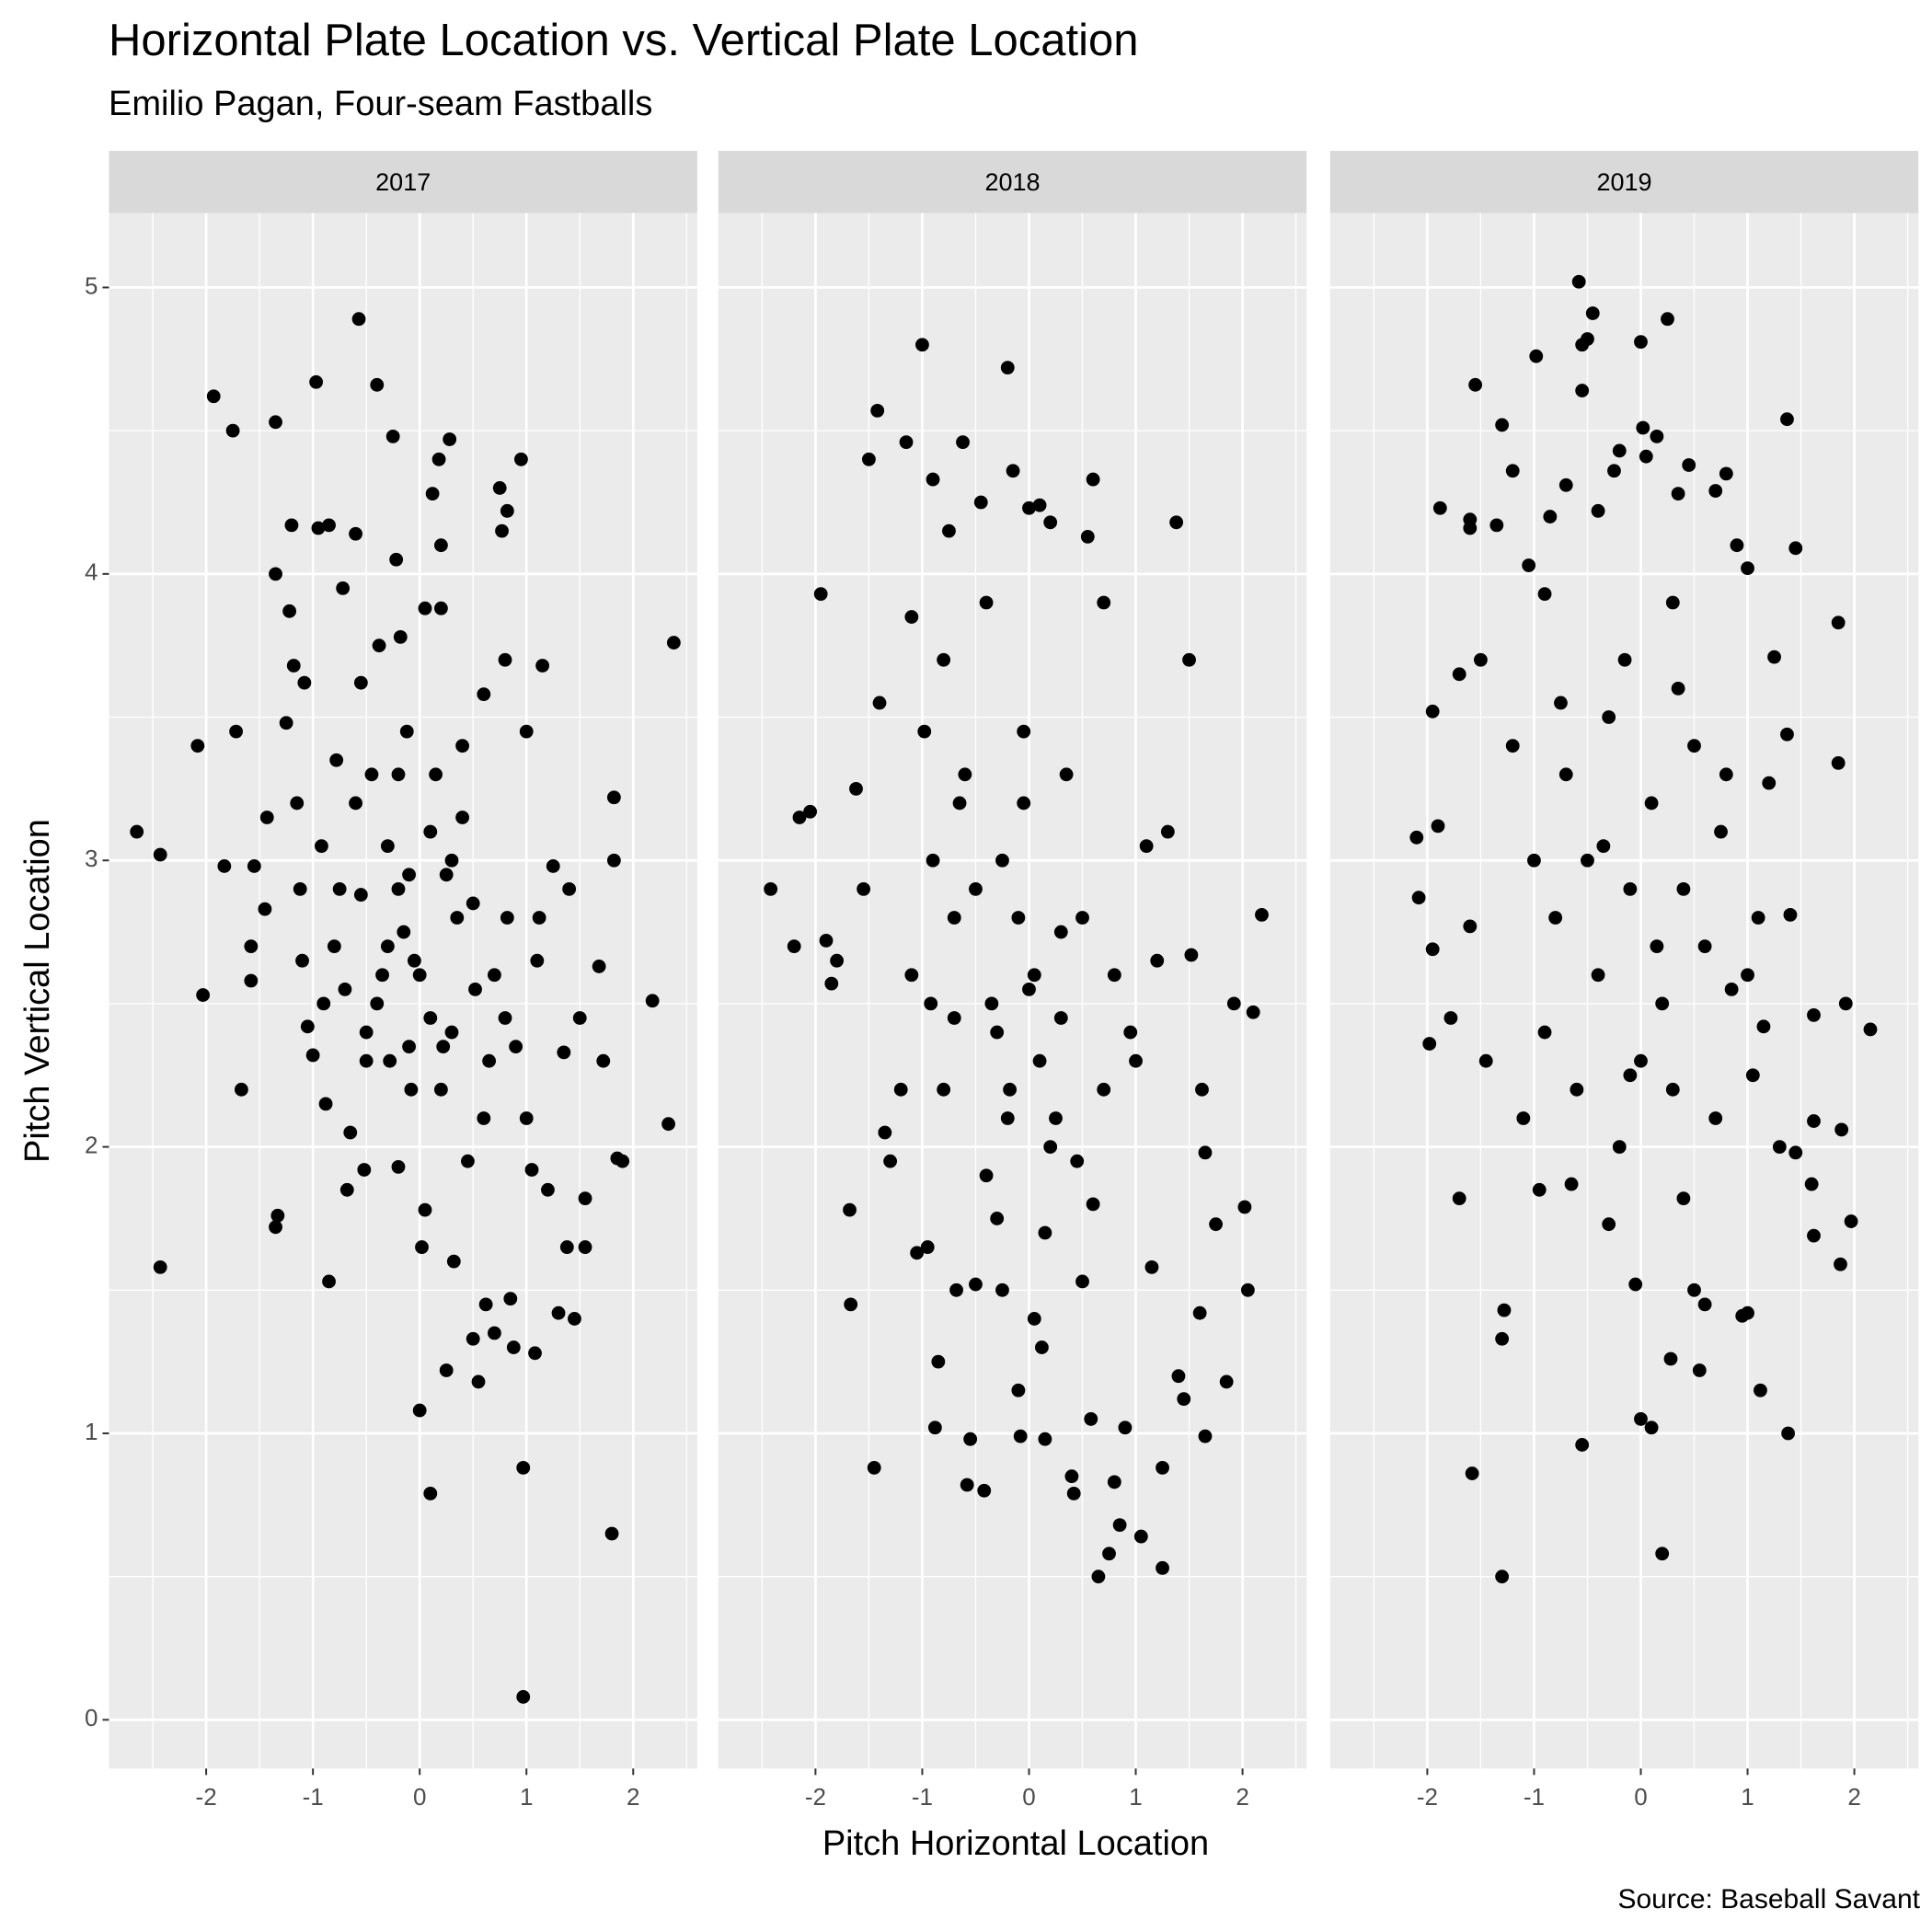 This screenshot has height=1932, width=1932. I want to click on x-tick-label: -2, so click(1427, 1797).